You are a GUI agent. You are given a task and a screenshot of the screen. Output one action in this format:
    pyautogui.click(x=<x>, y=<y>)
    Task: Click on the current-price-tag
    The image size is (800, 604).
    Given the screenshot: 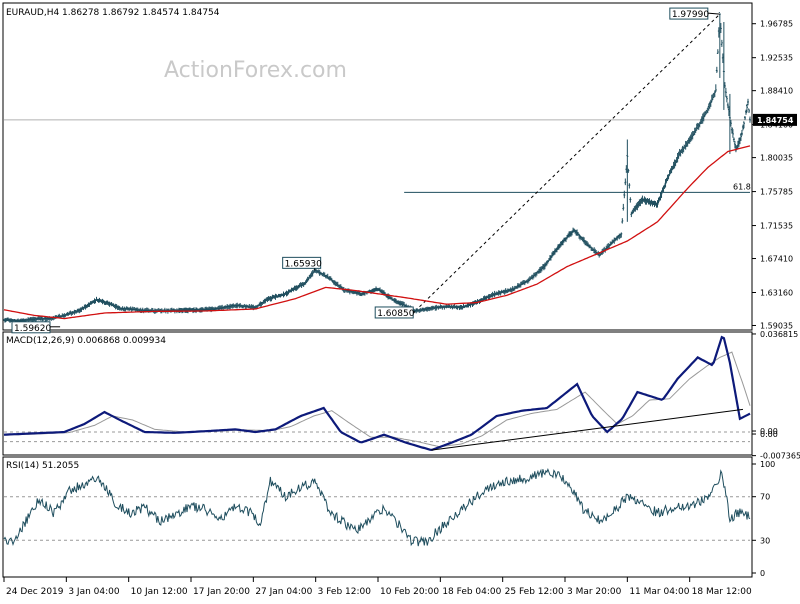 What is the action you would take?
    pyautogui.click(x=775, y=119)
    